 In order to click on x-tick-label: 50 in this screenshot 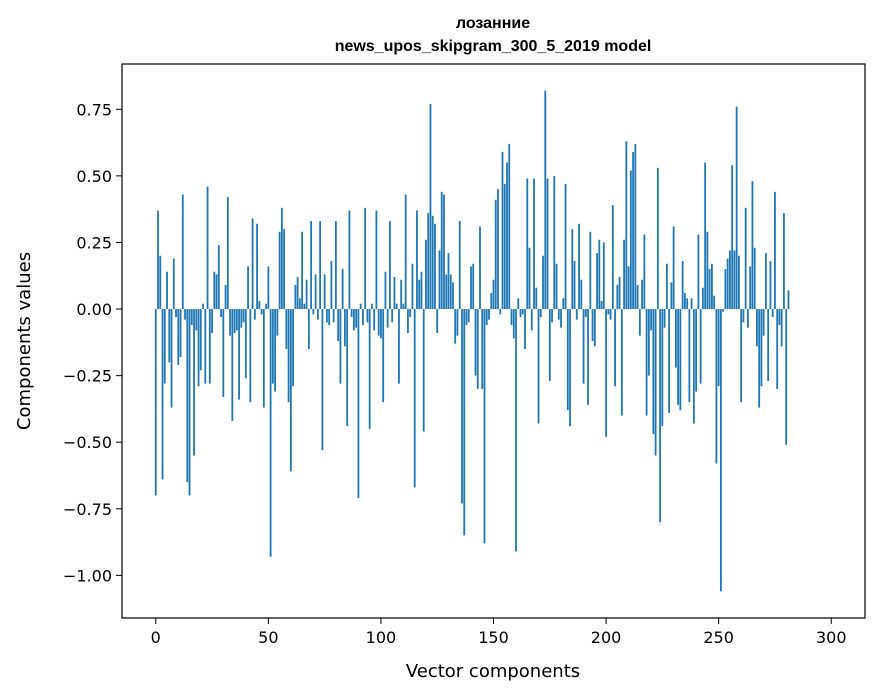, I will do `click(268, 637)`.